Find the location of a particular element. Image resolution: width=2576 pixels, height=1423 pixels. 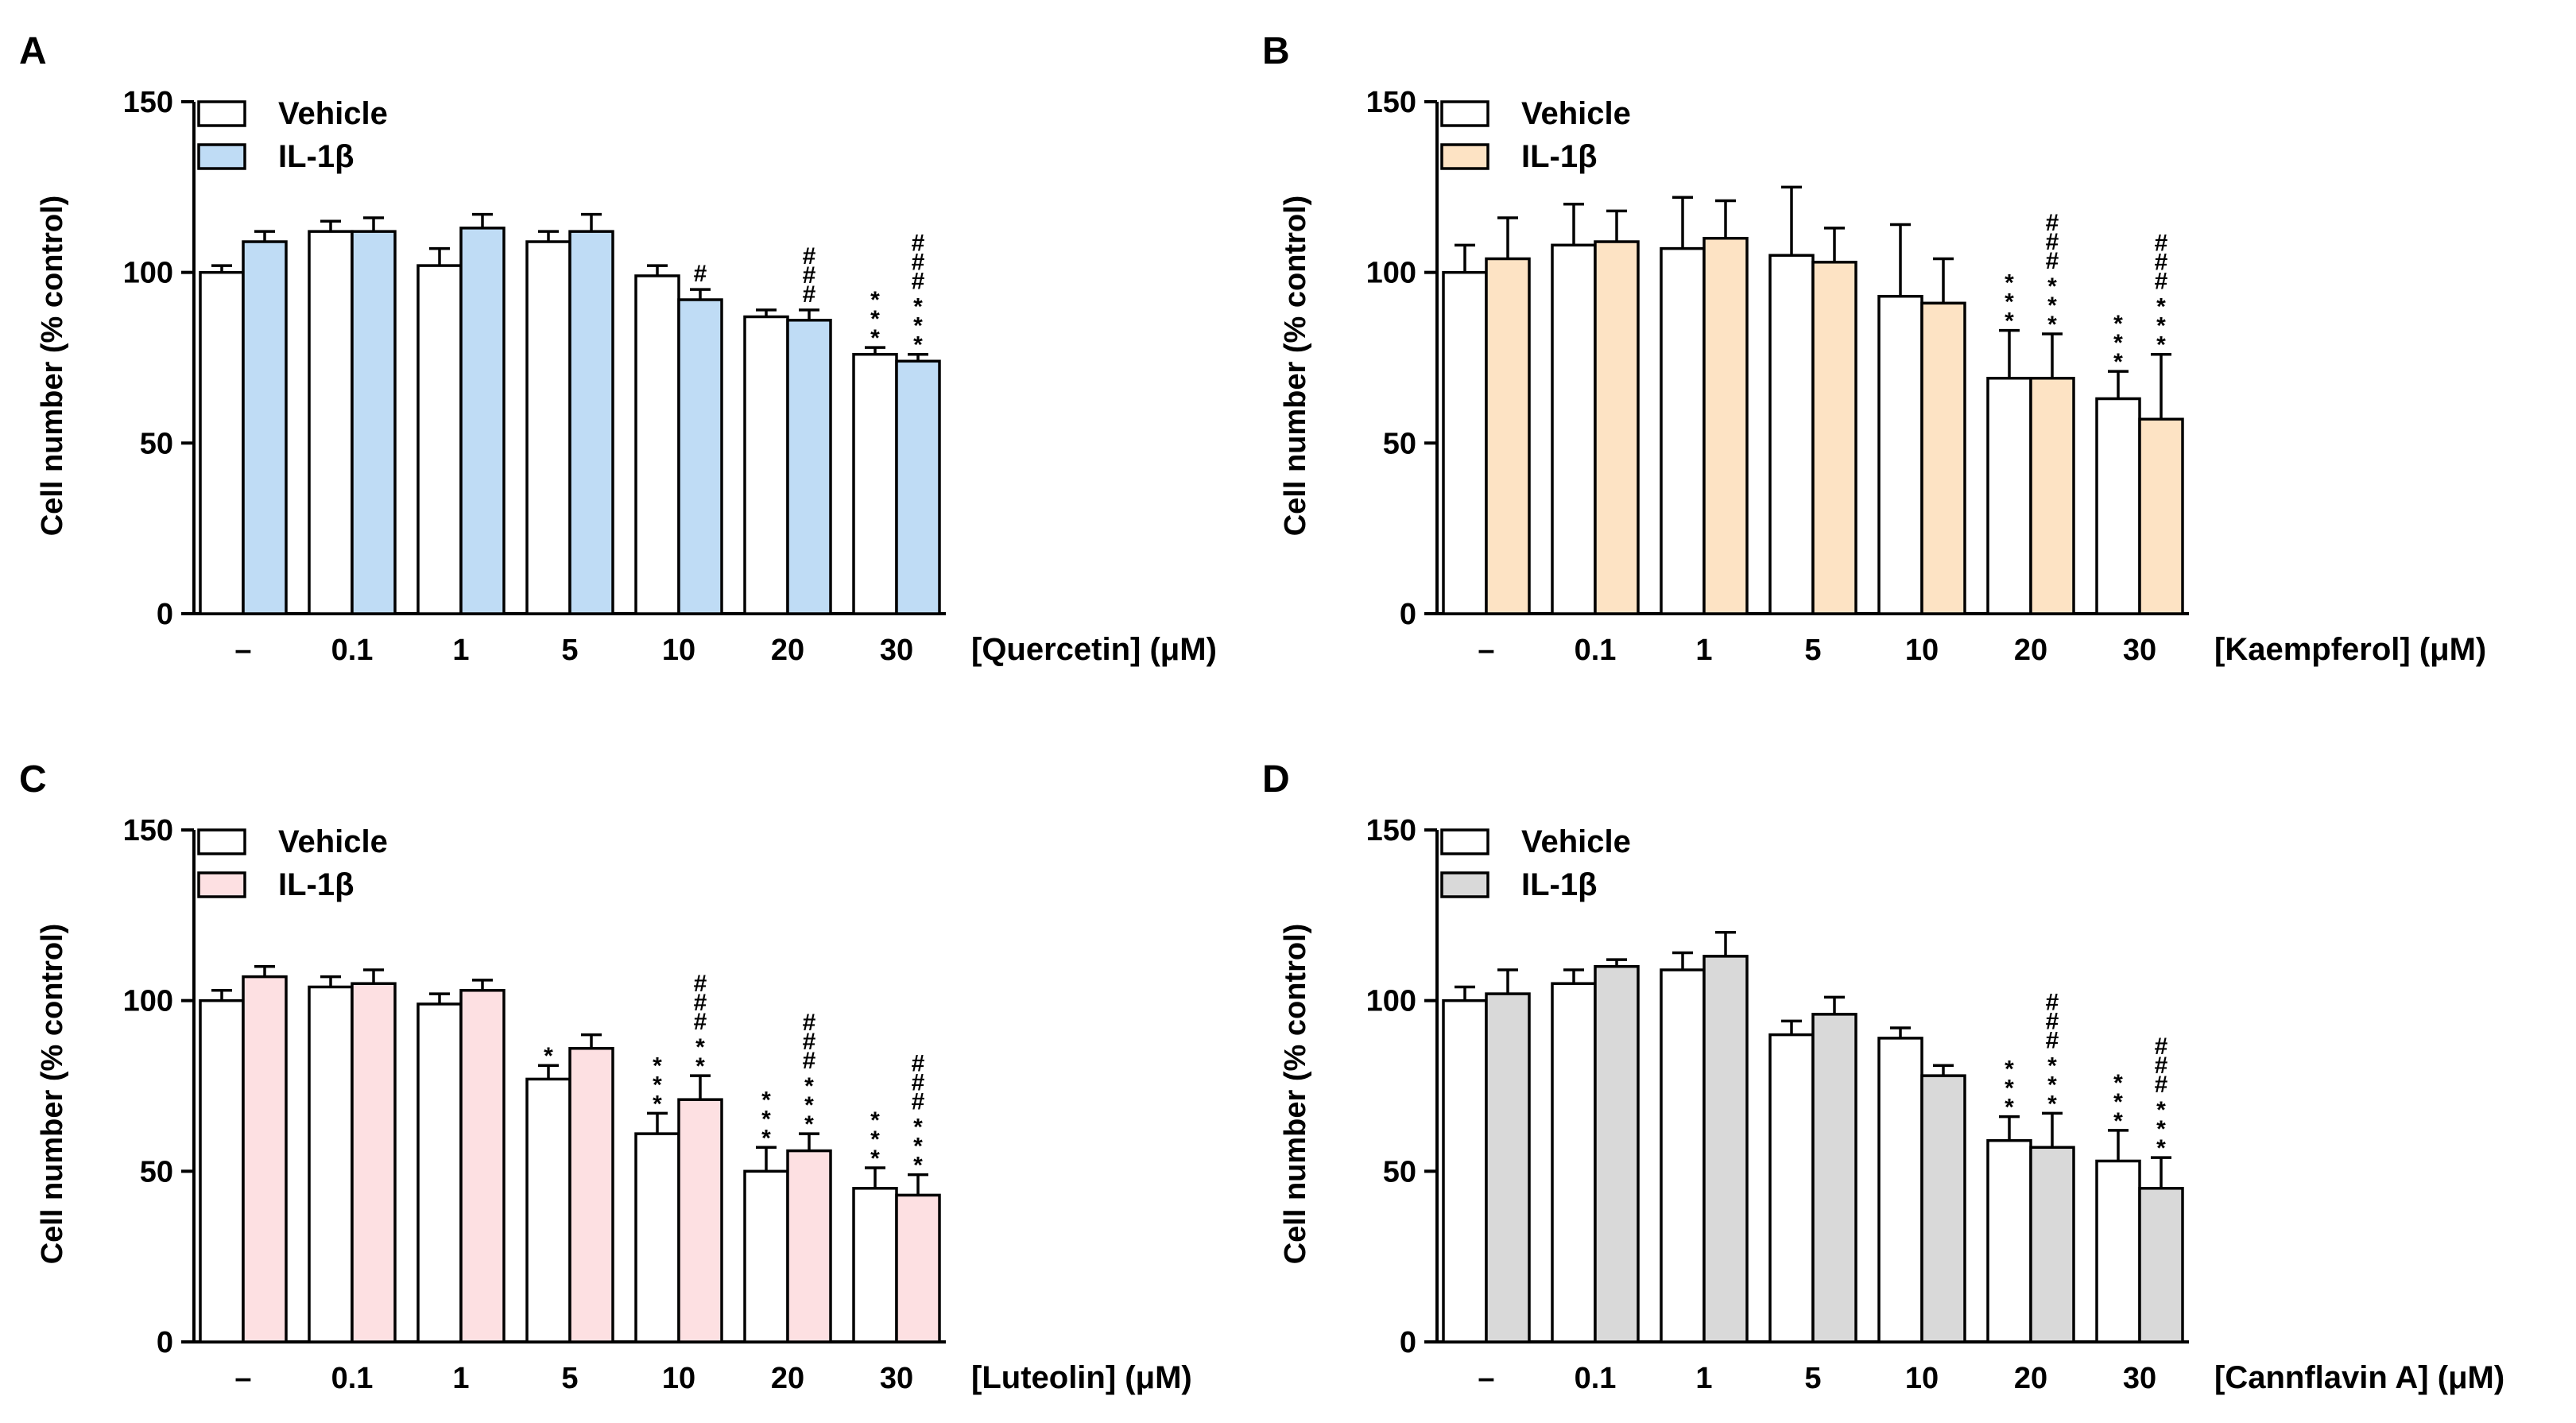

x-axis-title: [Kaempferol] (μM) is located at coordinates (2350, 650).